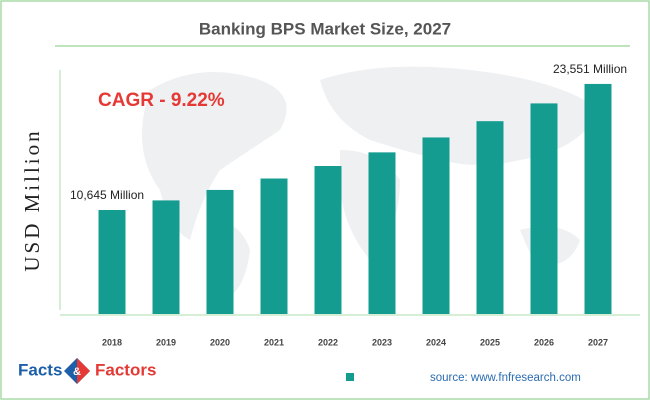 The height and width of the screenshot is (400, 650). What do you see at coordinates (107, 195) in the screenshot?
I see `value-label: 10,645 Million` at bounding box center [107, 195].